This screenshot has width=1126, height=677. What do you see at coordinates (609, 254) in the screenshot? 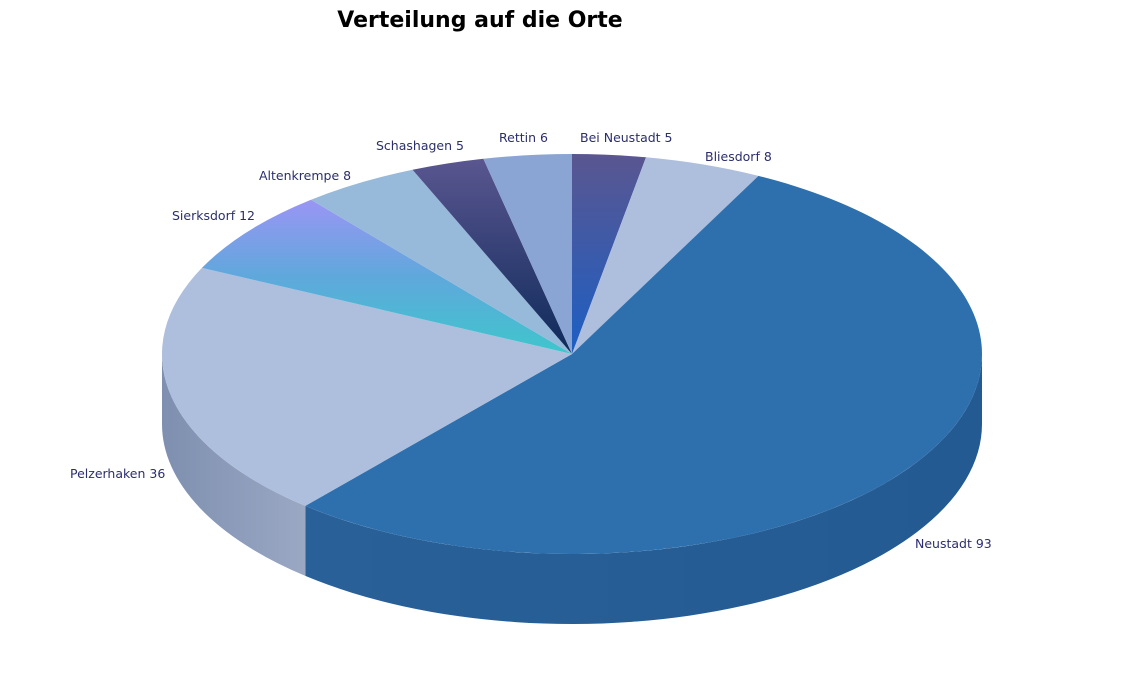
I see `pie-slice-bei-neustadt` at bounding box center [609, 254].